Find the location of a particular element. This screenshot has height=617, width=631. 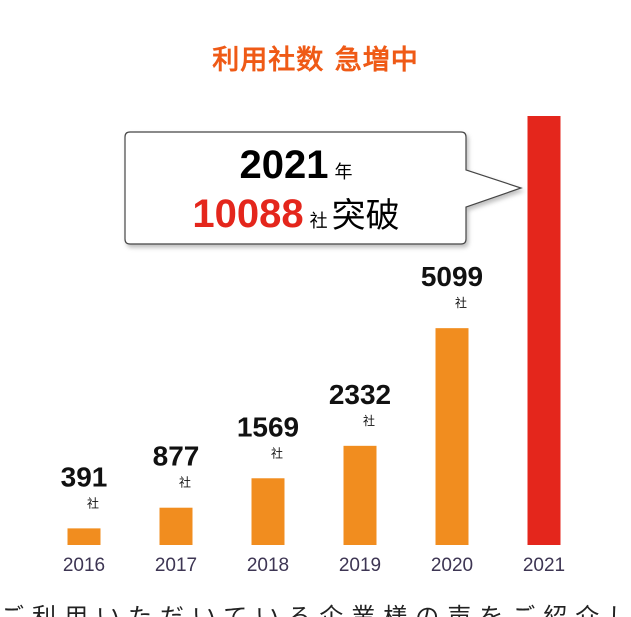

bar-2017 is located at coordinates (176, 526).